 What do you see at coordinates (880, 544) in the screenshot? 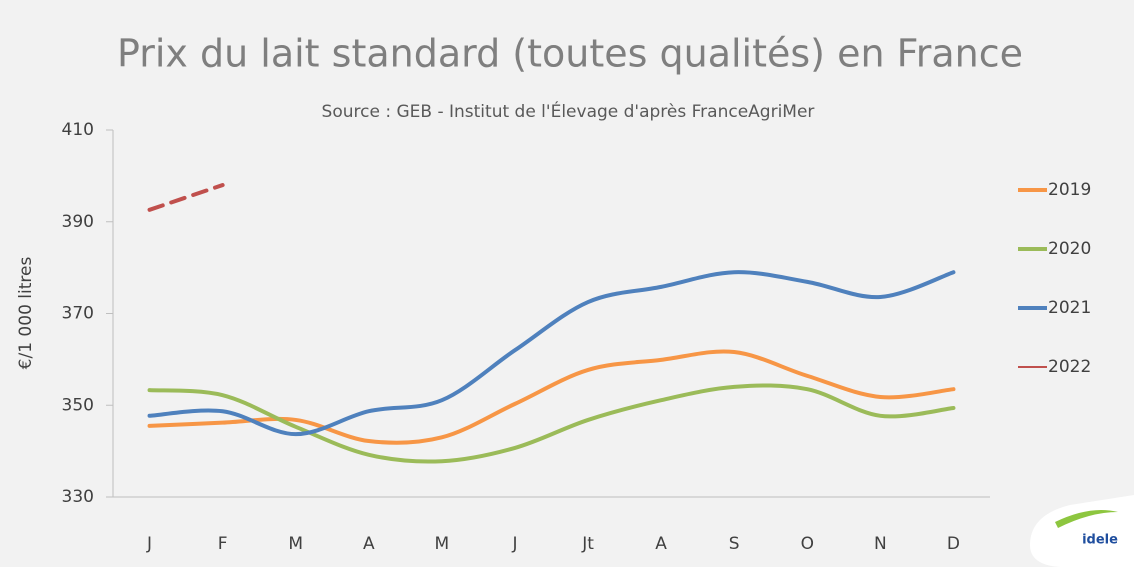
I see `x-tick-label: N` at bounding box center [880, 544].